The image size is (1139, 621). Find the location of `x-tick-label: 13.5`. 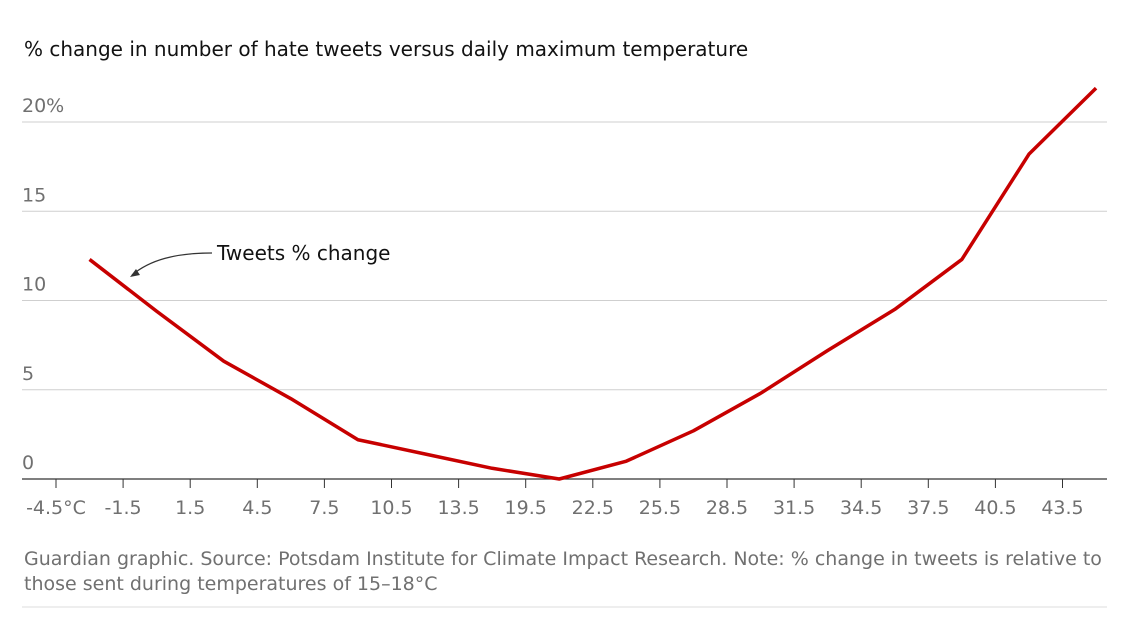

x-tick-label: 13.5 is located at coordinates (458, 508).